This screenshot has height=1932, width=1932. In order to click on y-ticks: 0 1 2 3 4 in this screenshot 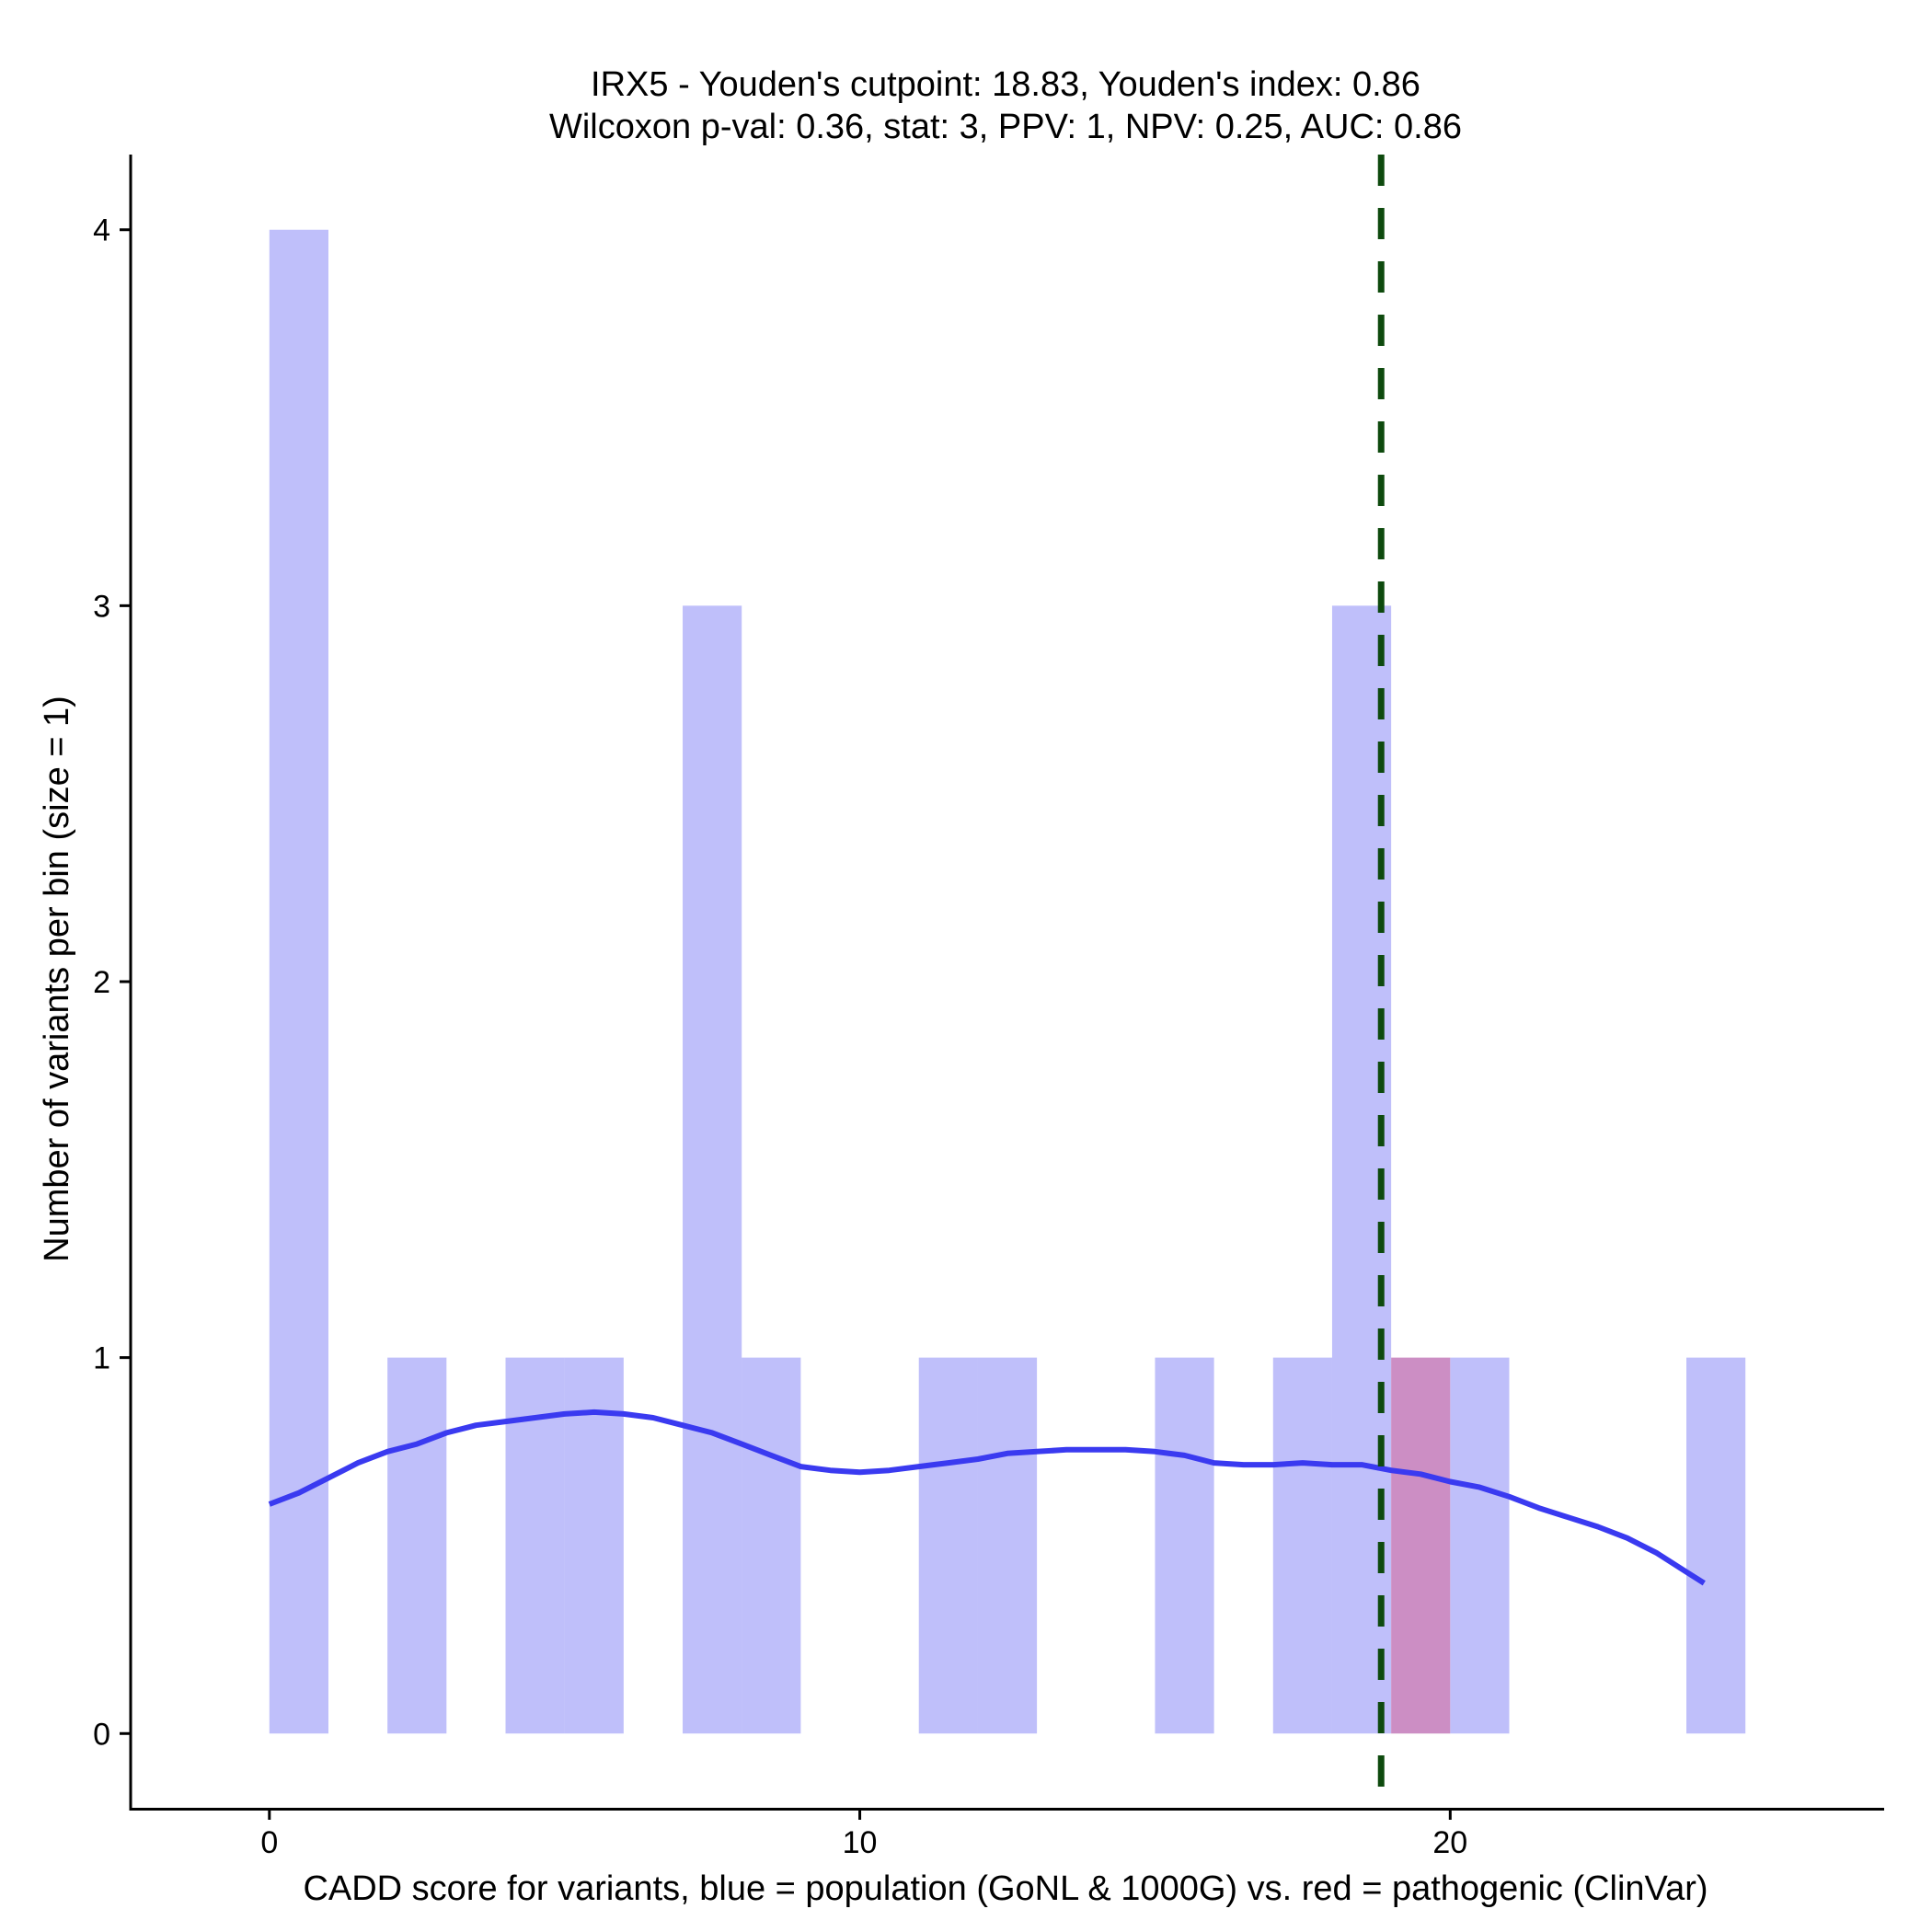, I will do `click(112, 982)`.